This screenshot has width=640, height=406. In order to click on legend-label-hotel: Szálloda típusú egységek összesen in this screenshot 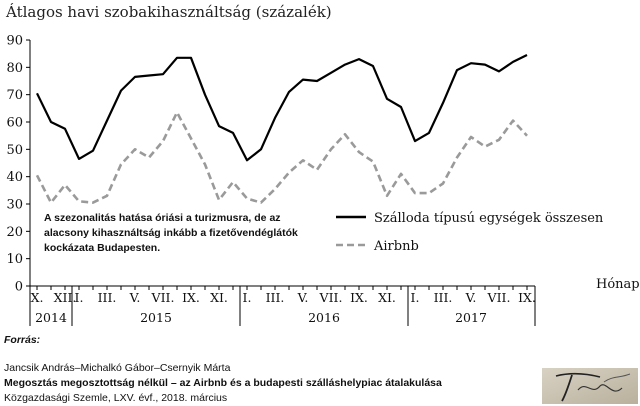, I will do `click(489, 218)`.